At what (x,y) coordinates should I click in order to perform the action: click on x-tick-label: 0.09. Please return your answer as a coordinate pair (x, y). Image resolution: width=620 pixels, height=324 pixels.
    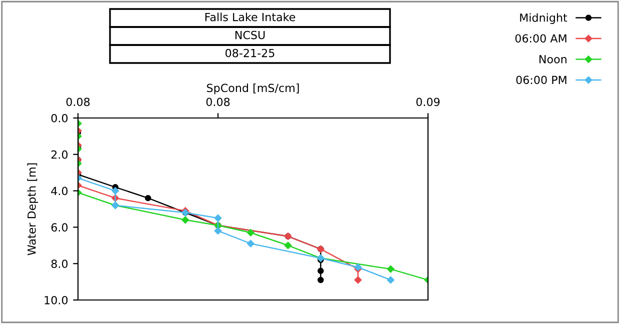
    Looking at the image, I should click on (428, 102).